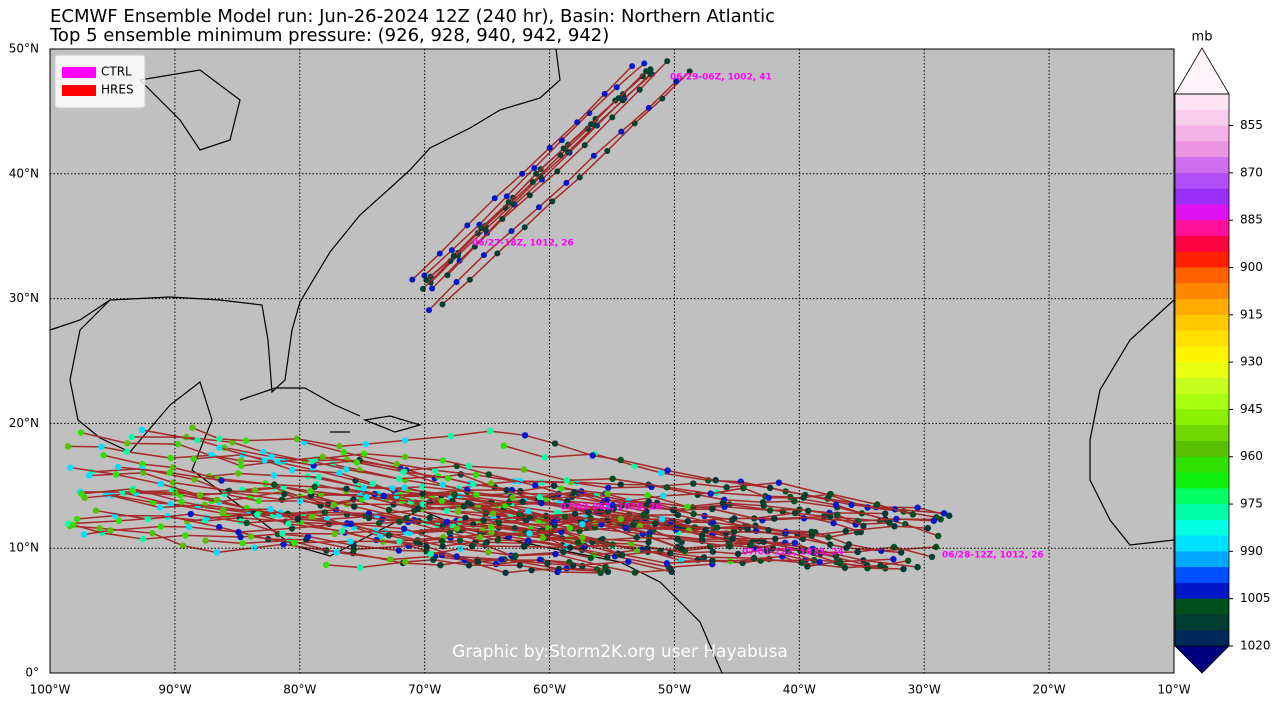  What do you see at coordinates (924, 690) in the screenshot?
I see `x-tick-label: 30°W` at bounding box center [924, 690].